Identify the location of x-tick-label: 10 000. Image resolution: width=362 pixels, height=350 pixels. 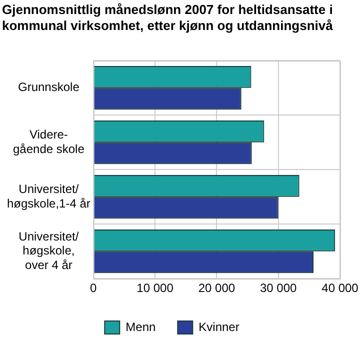
(155, 288).